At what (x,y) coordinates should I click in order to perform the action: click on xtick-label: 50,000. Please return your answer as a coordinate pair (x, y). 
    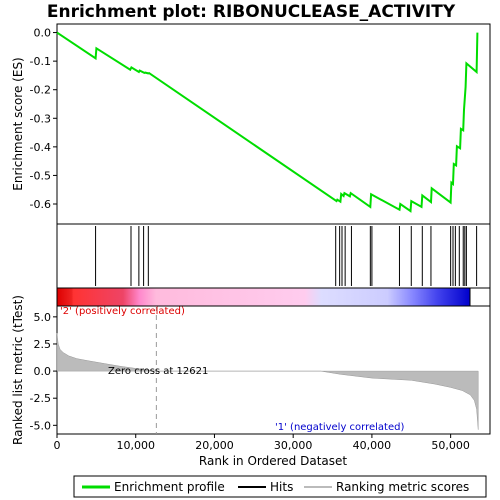
    Looking at the image, I should click on (450, 445).